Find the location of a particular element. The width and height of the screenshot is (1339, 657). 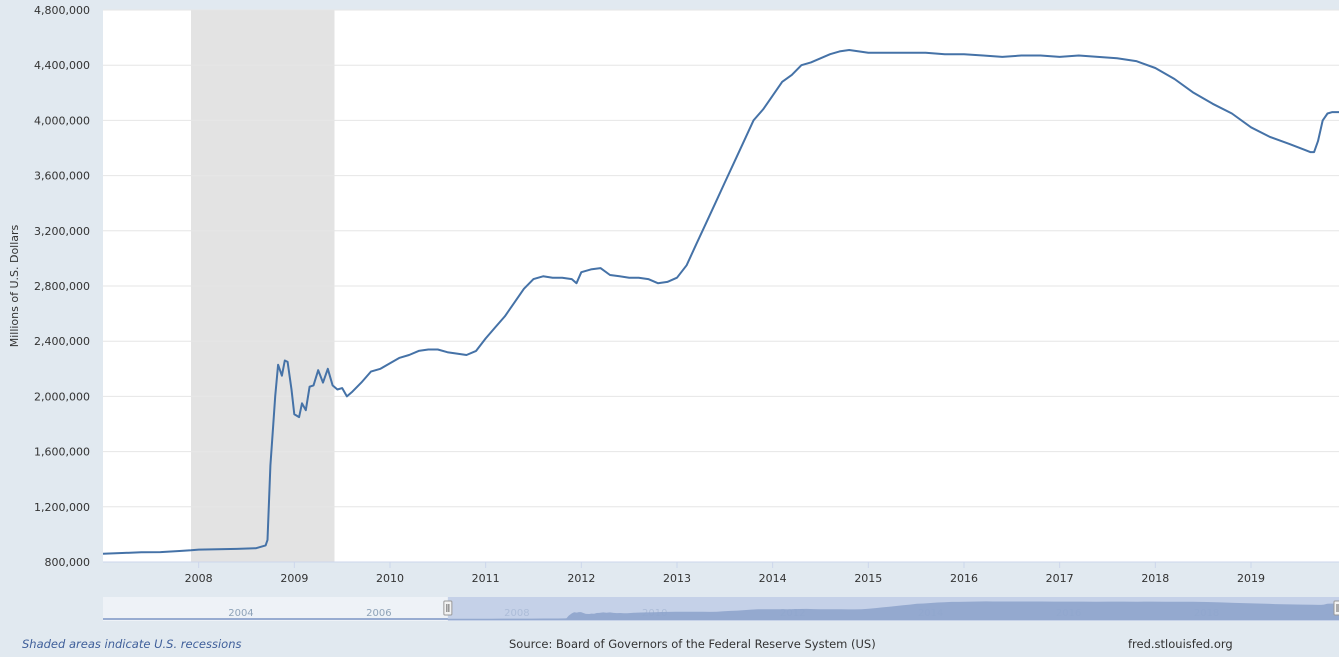

y-tick-label: 4,000,000 is located at coordinates (62, 120).